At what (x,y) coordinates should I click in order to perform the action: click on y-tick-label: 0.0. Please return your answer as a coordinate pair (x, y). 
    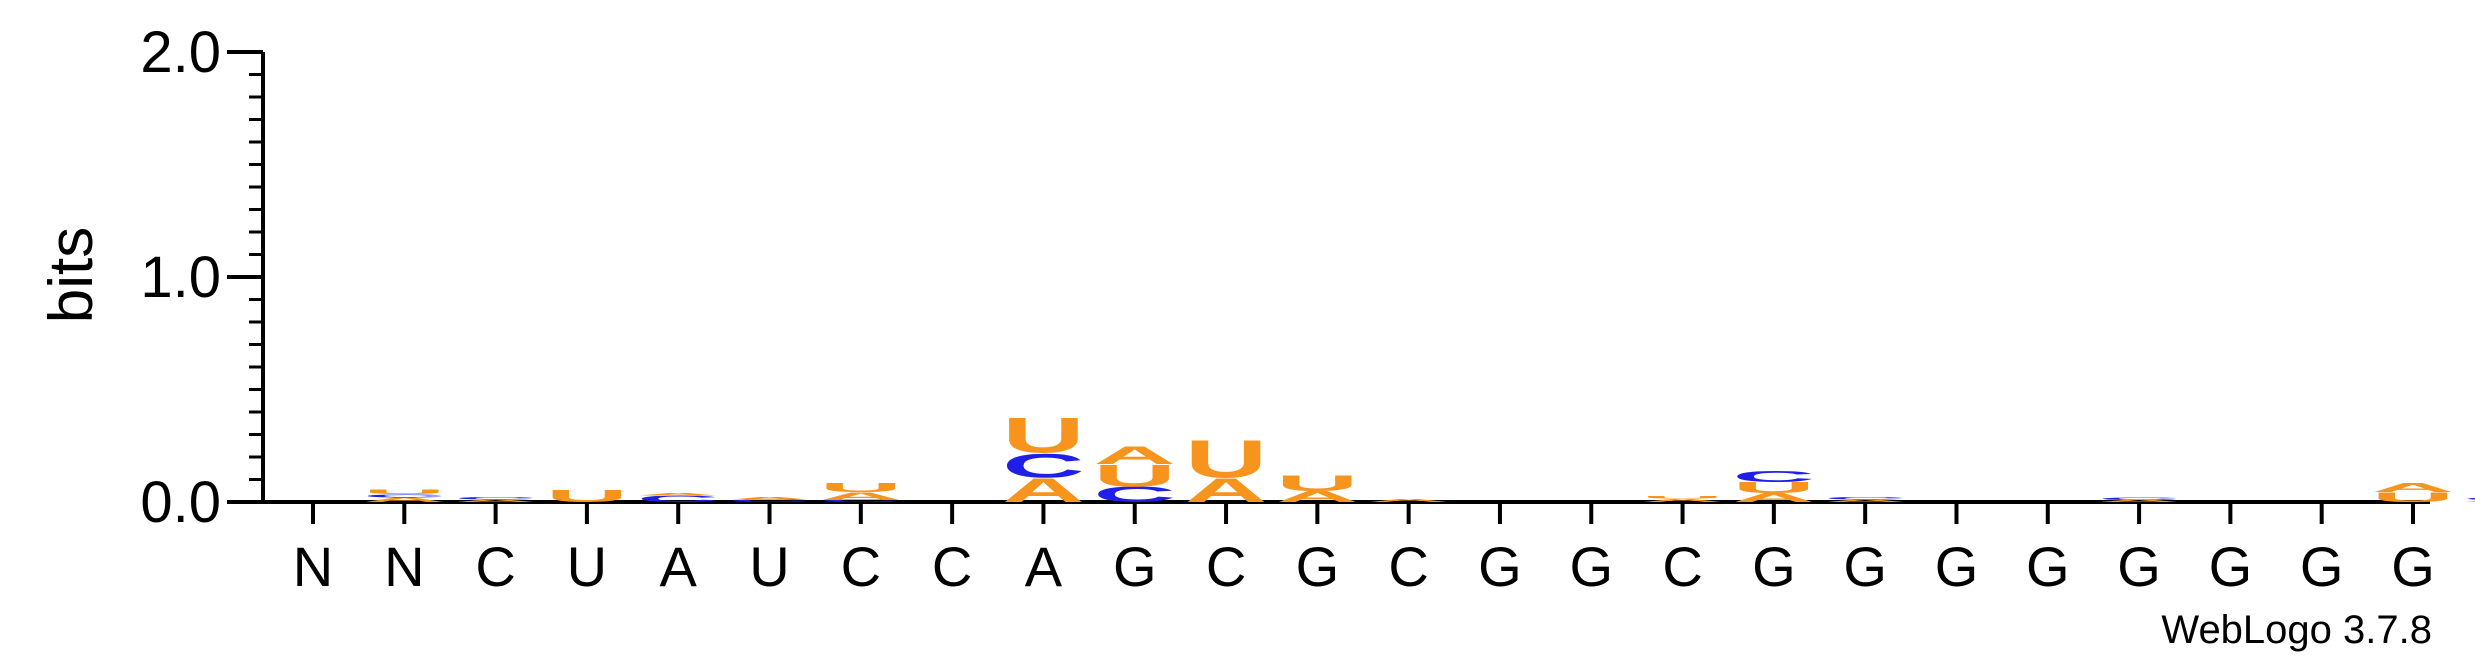
    Looking at the image, I should click on (180, 502).